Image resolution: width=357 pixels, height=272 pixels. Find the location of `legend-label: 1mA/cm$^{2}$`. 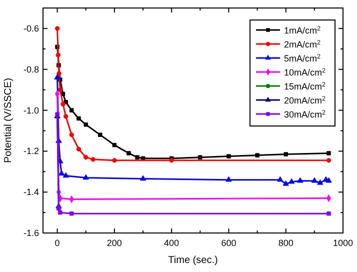

legend-label: 1mA/cm$^{2}$ is located at coordinates (303, 30).